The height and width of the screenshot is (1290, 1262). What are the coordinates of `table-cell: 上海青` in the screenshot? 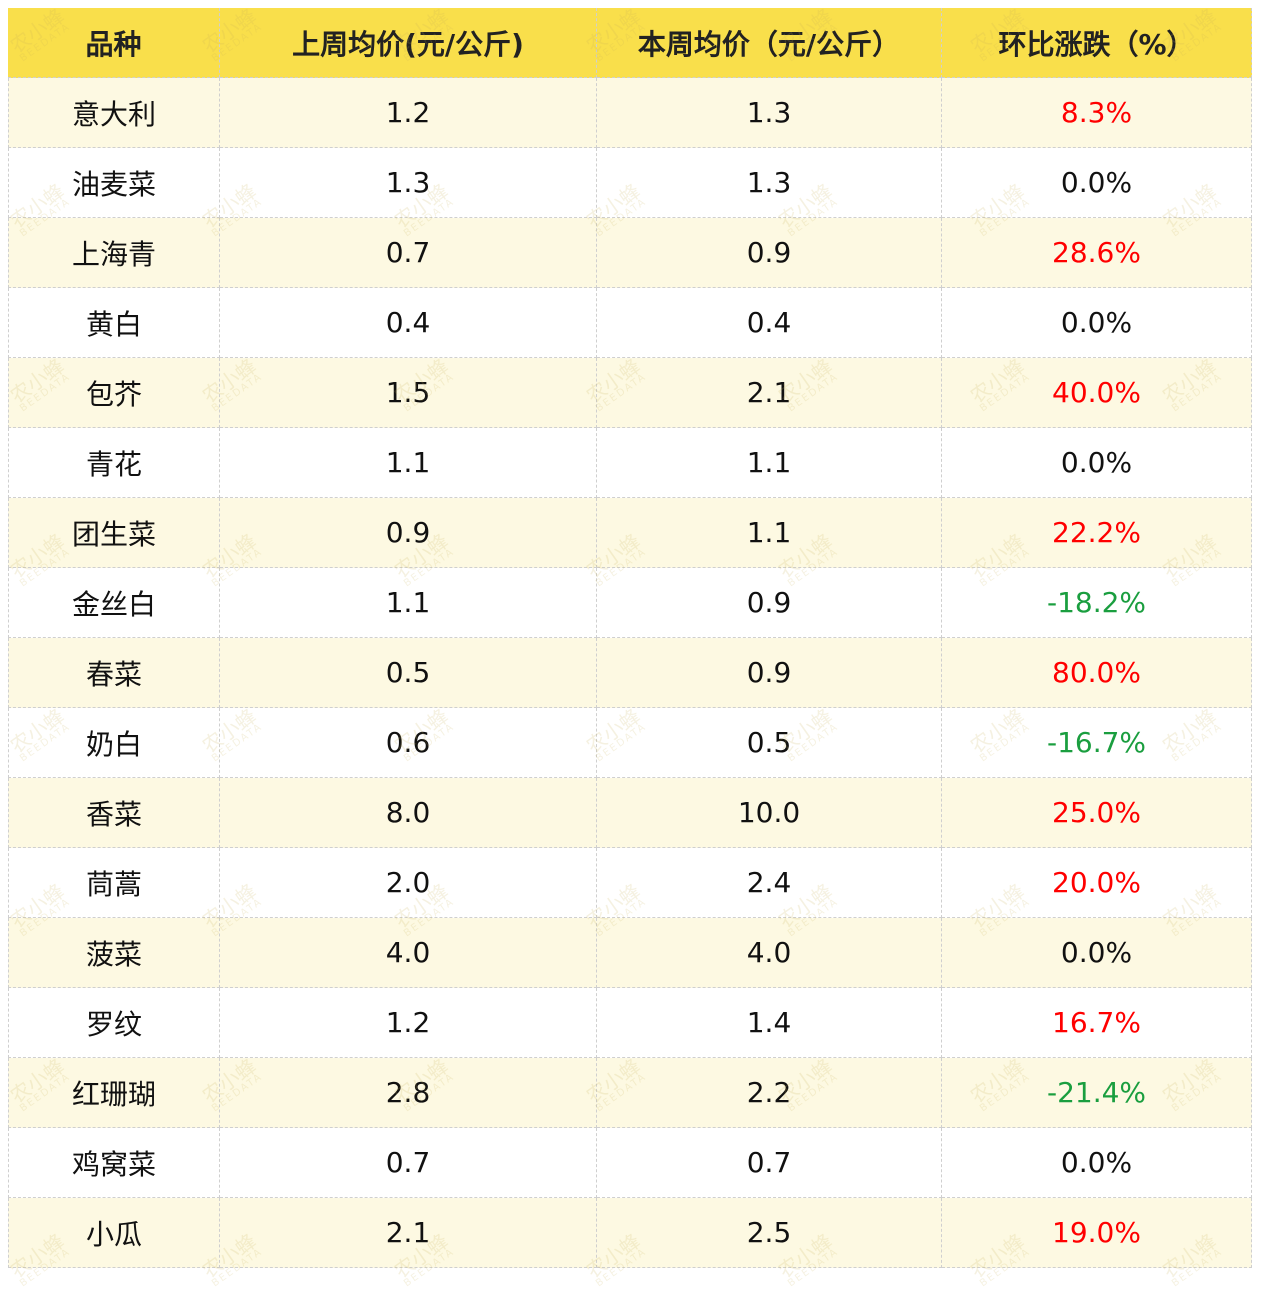 It's located at (114, 253).